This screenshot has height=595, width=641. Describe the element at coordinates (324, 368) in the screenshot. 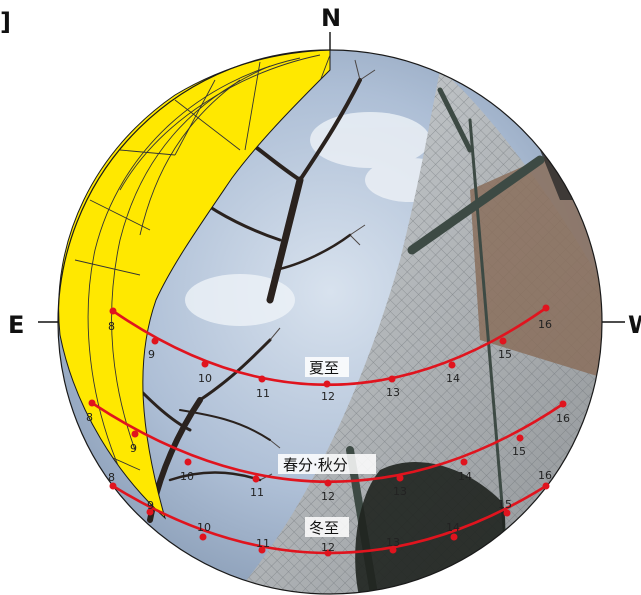

I see `season-label: 夏至` at that location.